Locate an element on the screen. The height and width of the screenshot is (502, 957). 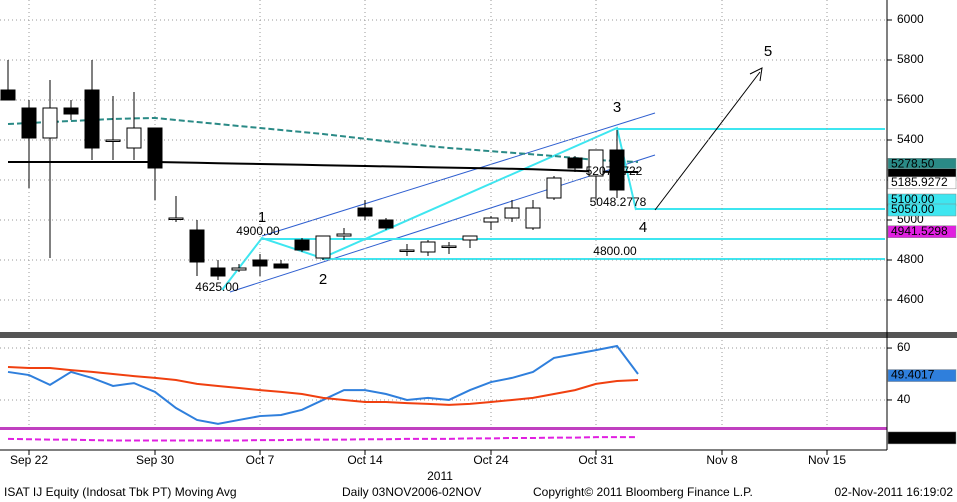
annotation: 4625.00 is located at coordinates (217, 287).